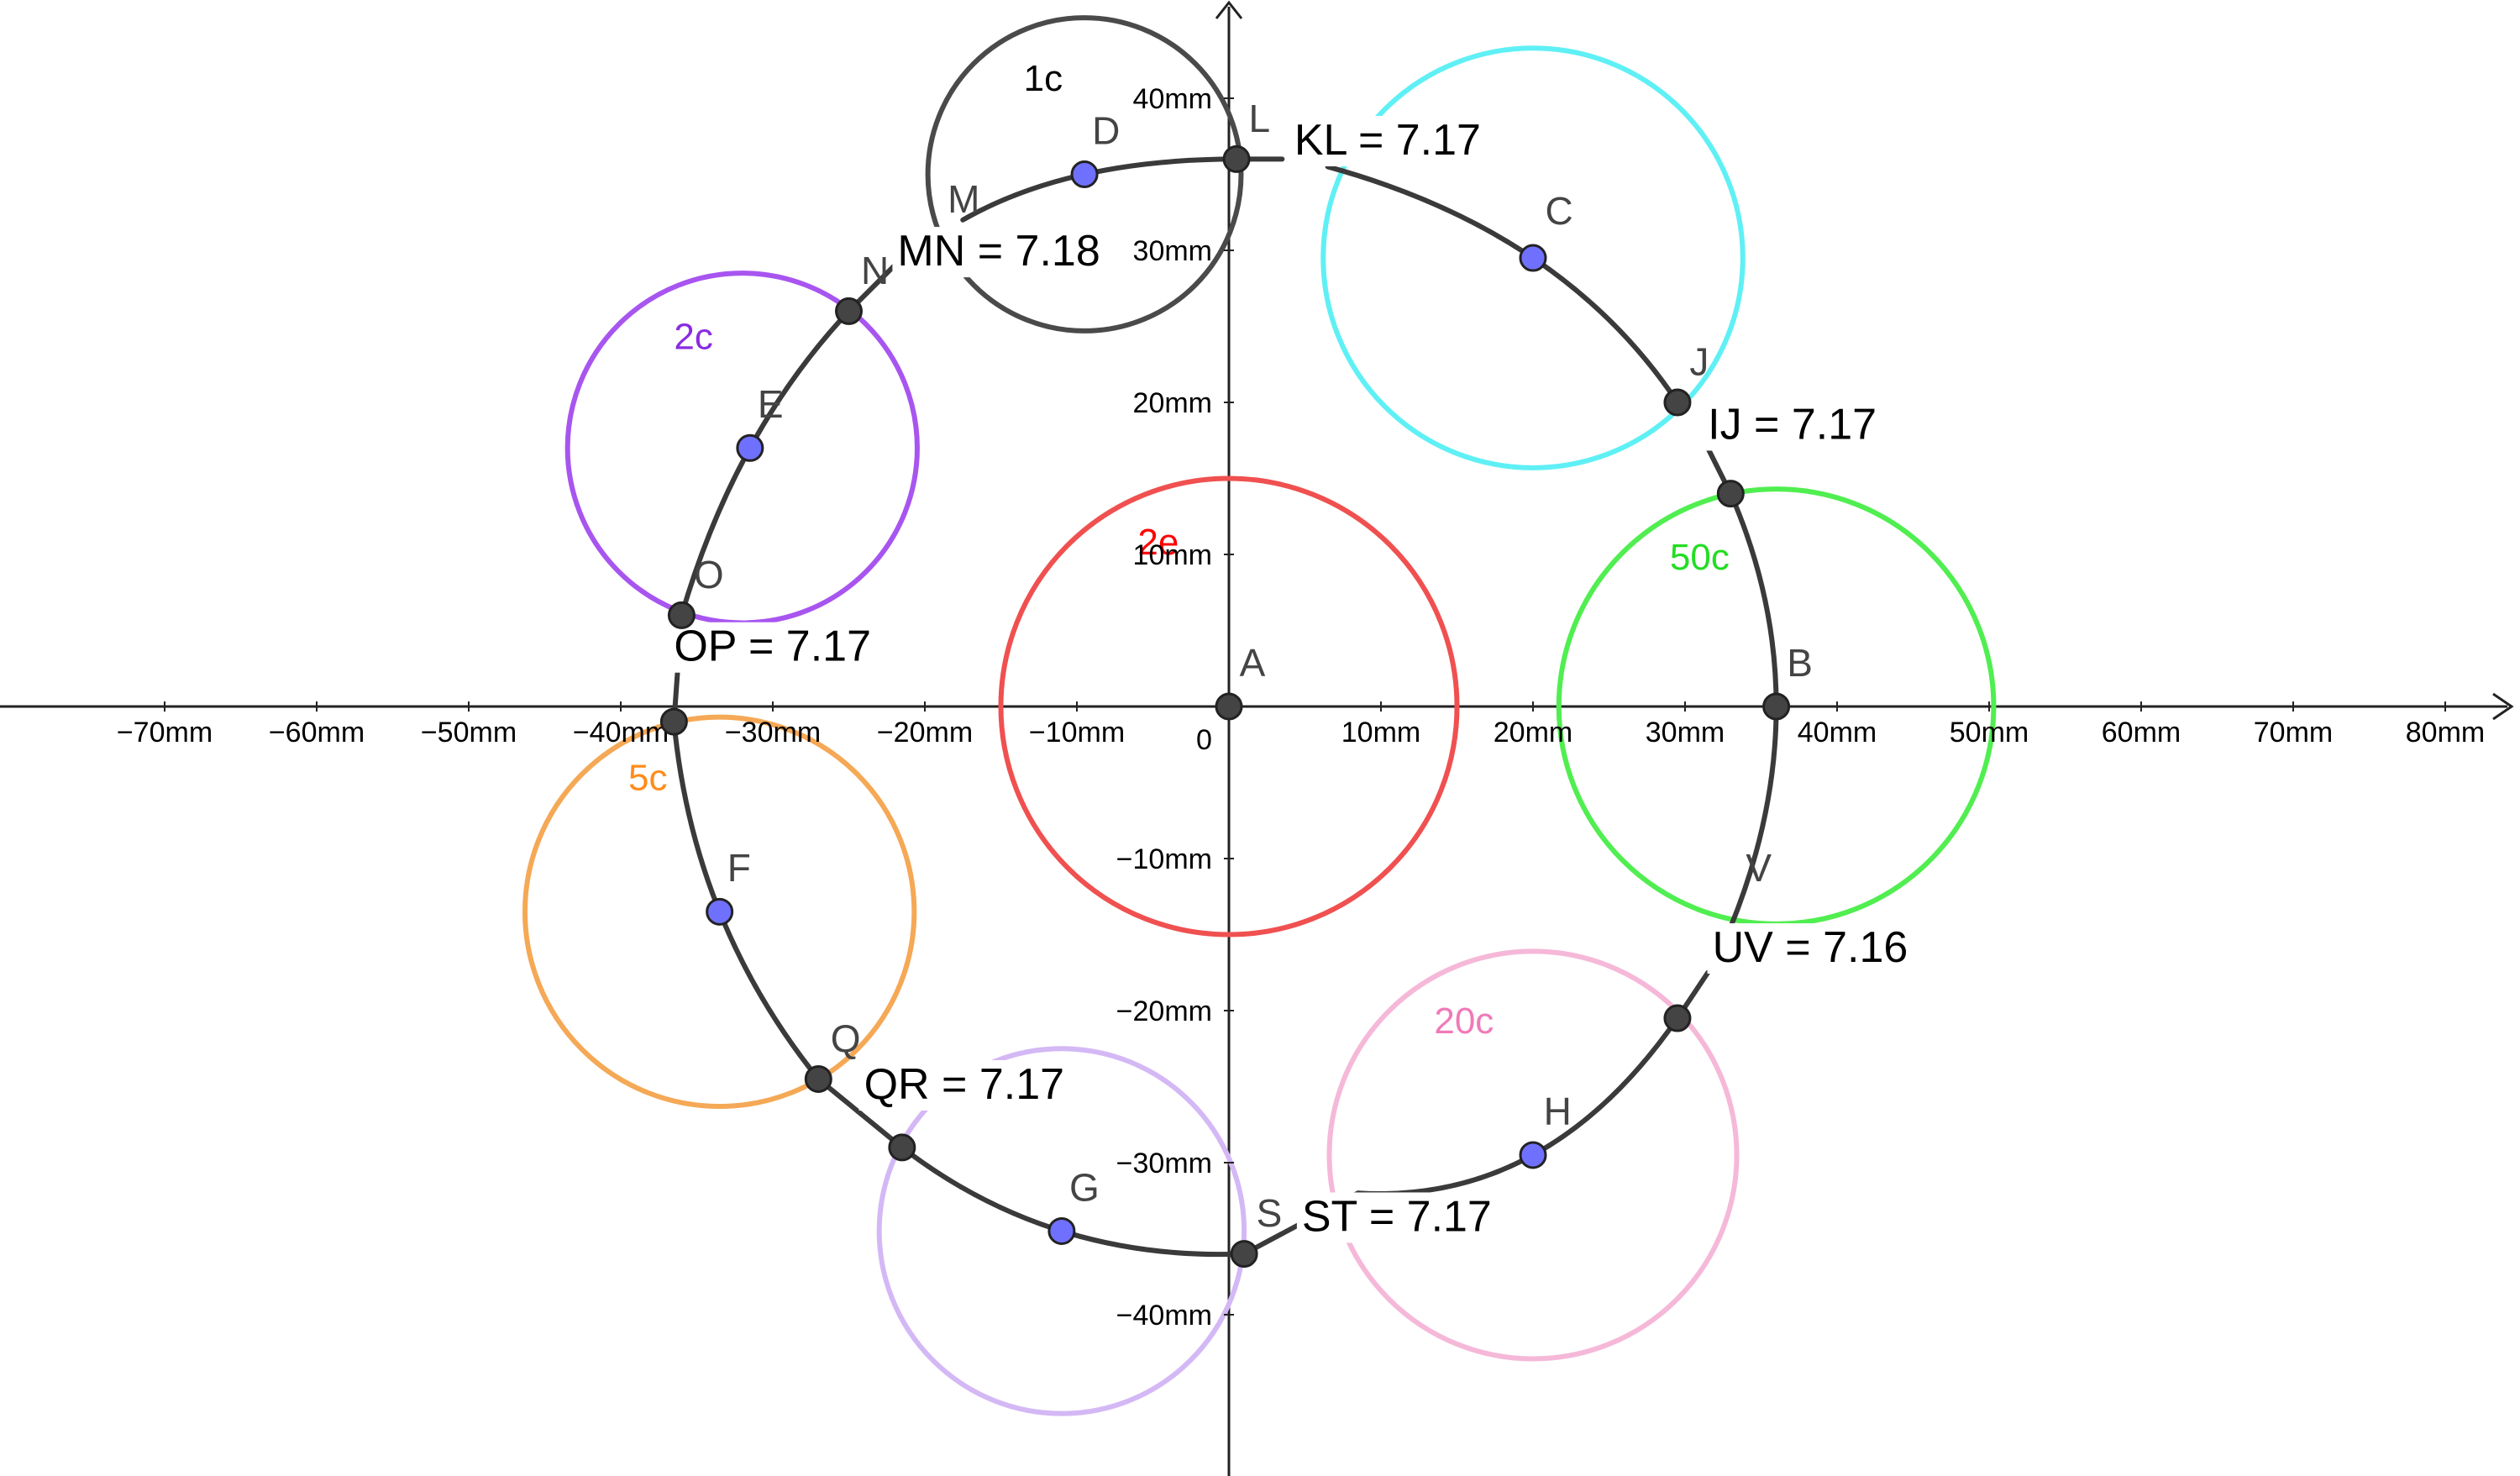 Image resolution: width=2520 pixels, height=1476 pixels. I want to click on x-tick-label: −20mm, so click(925, 733).